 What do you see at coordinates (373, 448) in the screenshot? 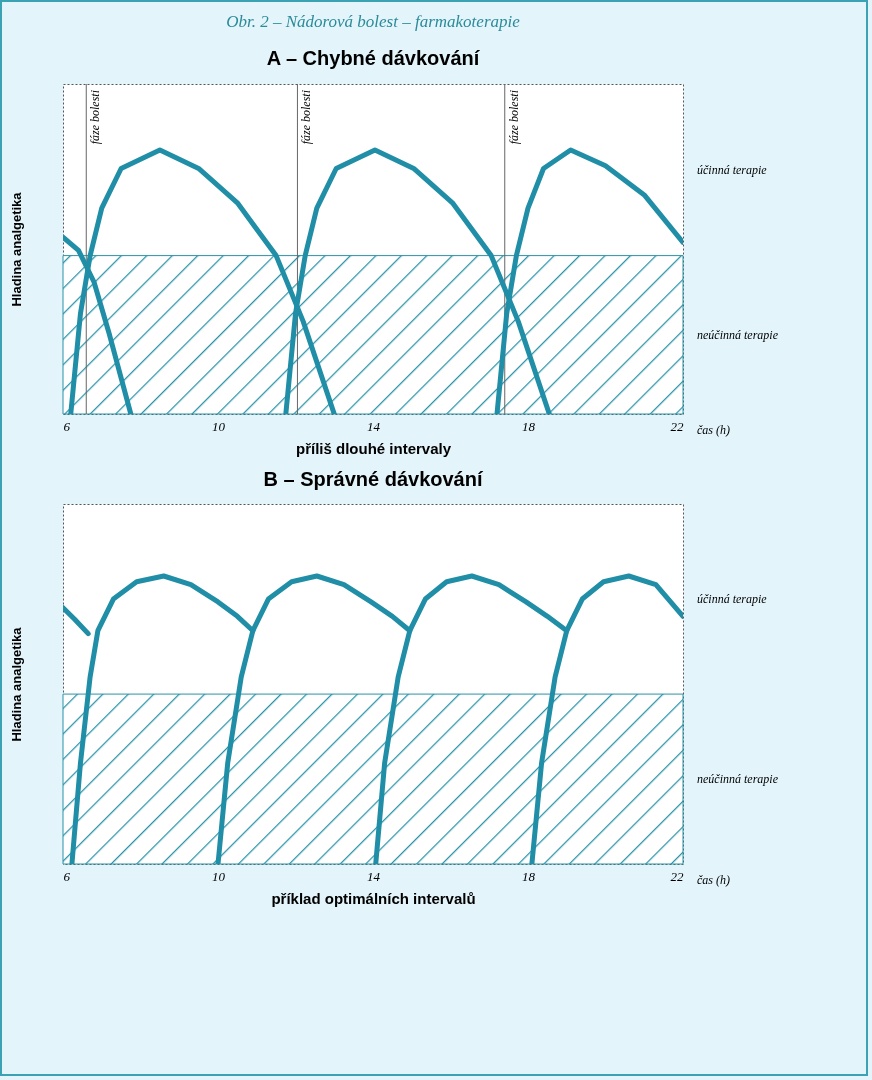
I see `x-axis-title: příliš dlouhé intervaly` at bounding box center [373, 448].